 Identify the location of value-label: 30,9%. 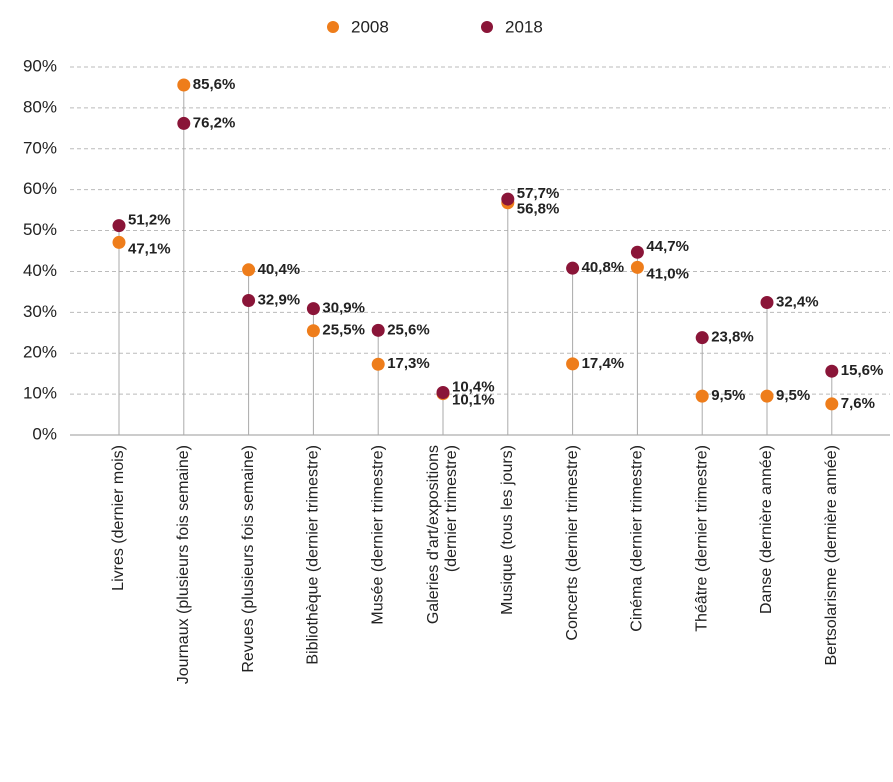
(343, 308).